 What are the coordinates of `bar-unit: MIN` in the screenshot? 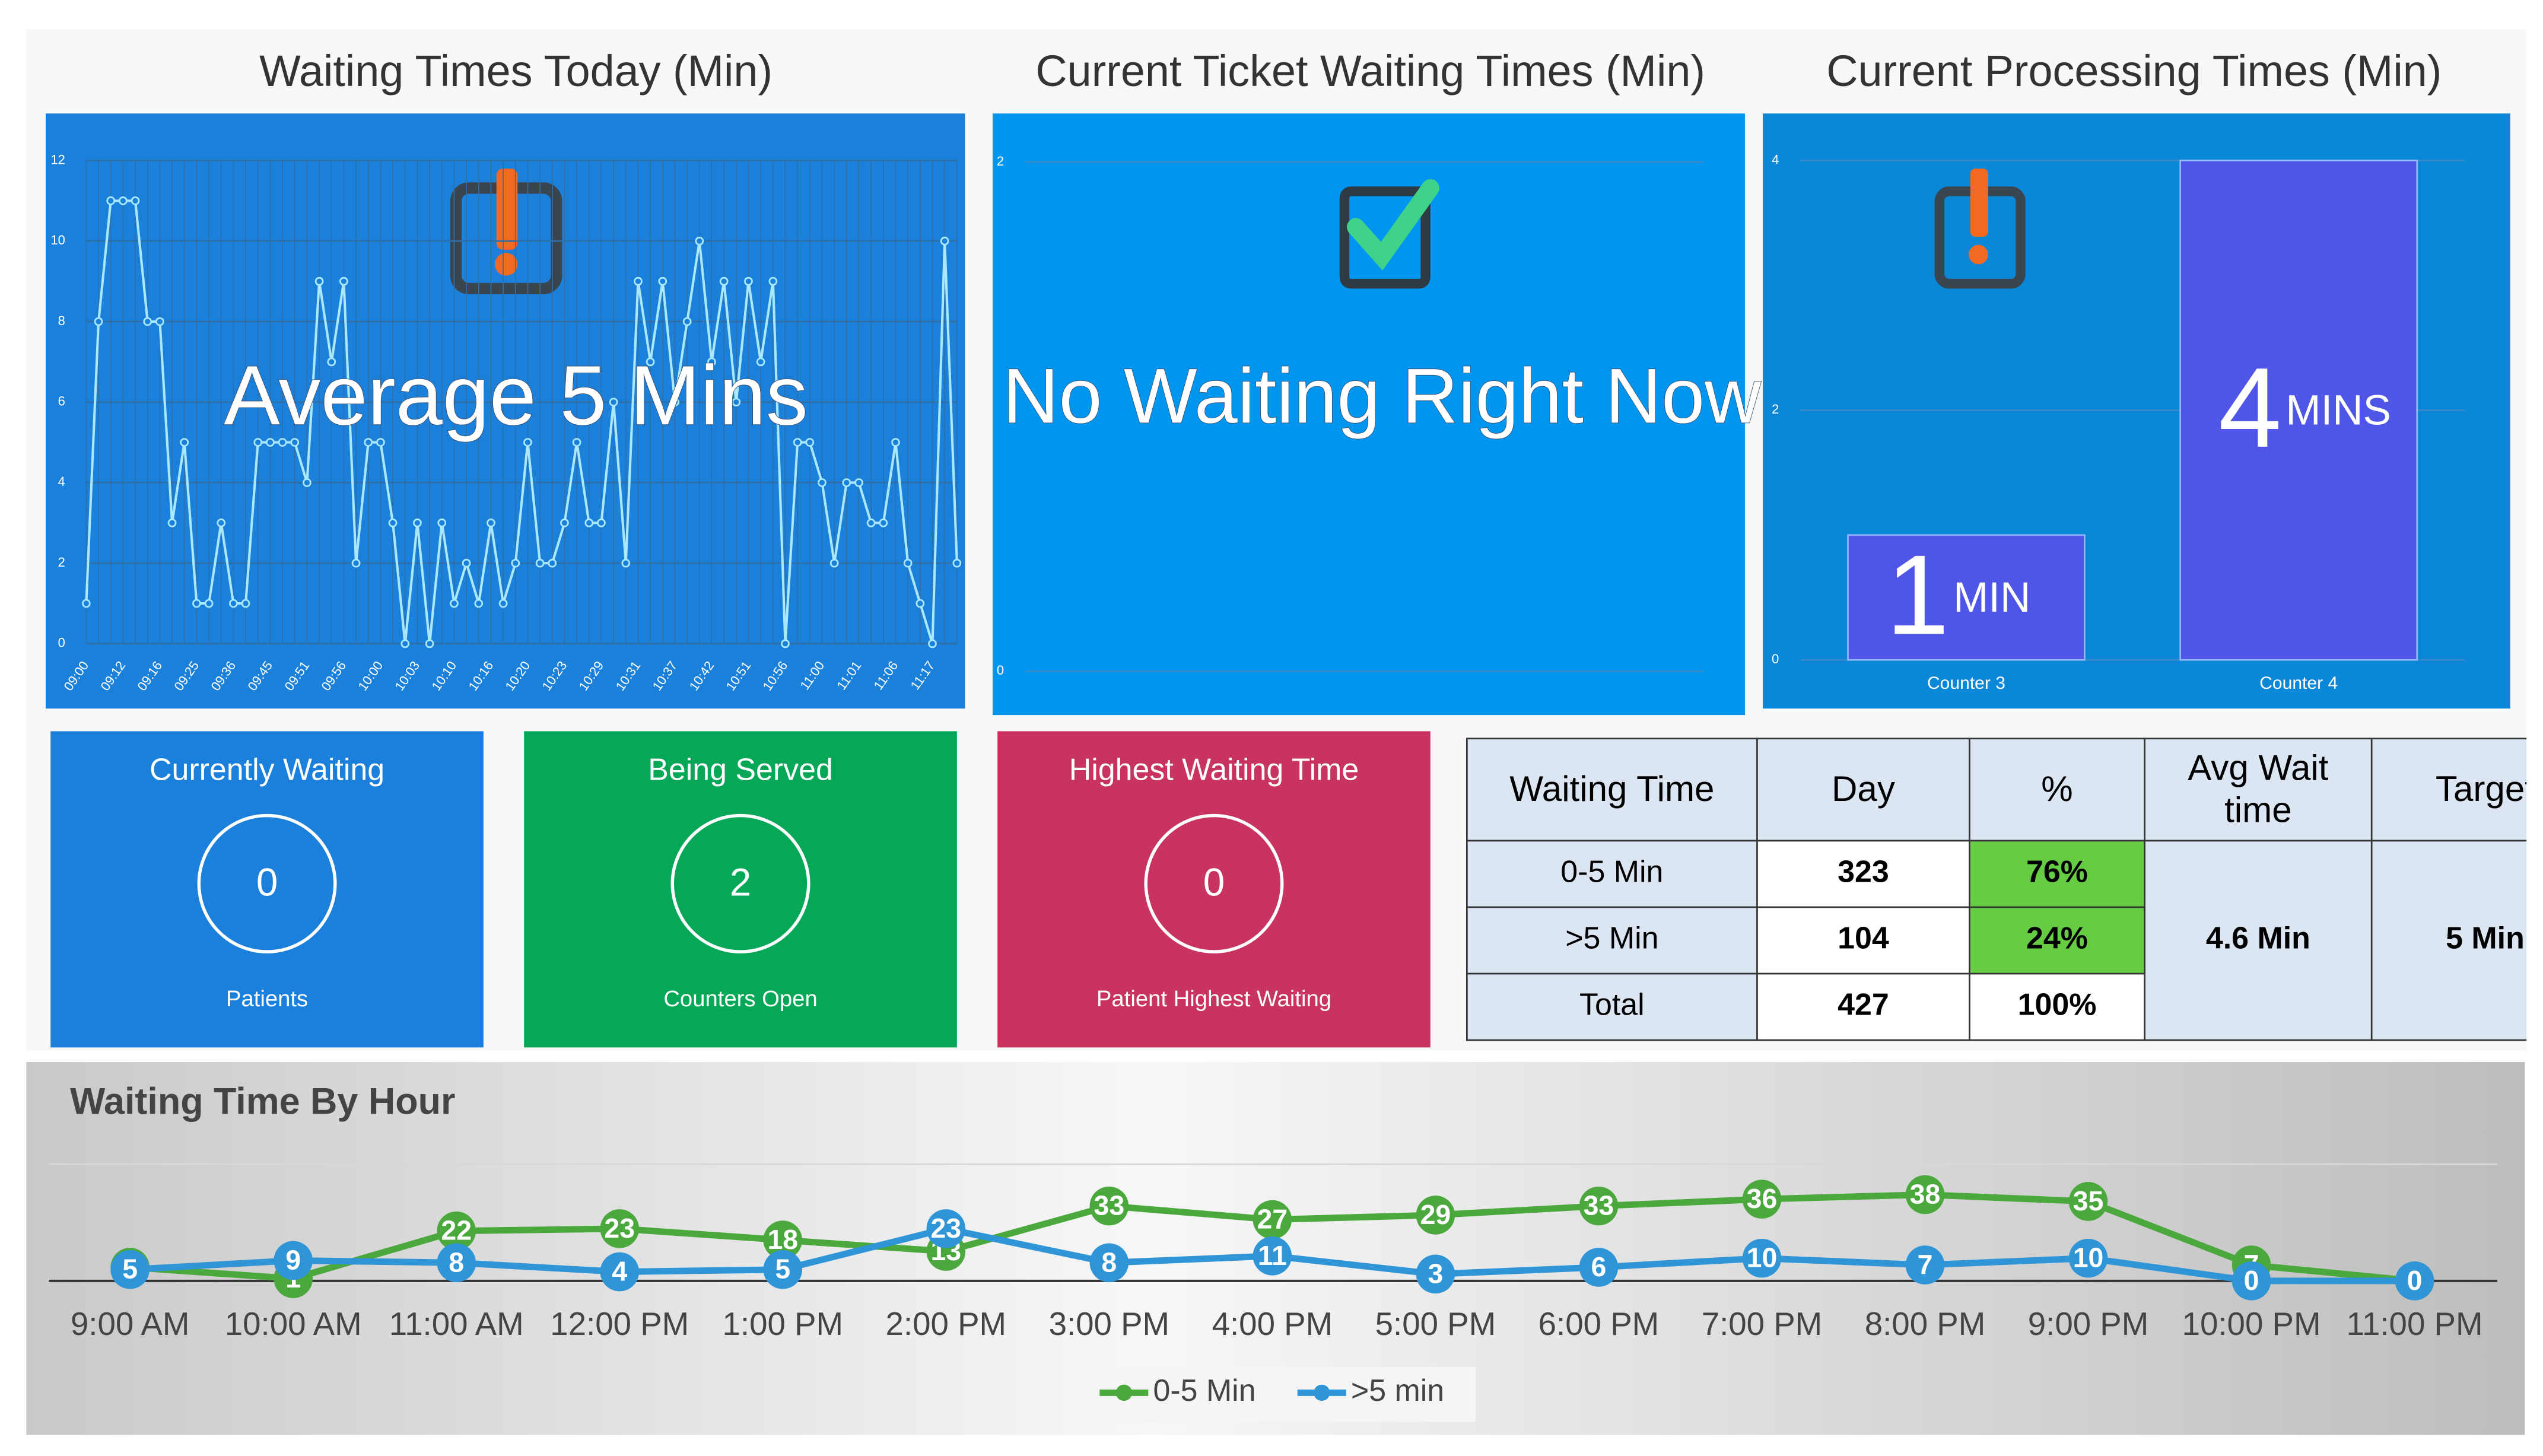 It's located at (1991, 597).